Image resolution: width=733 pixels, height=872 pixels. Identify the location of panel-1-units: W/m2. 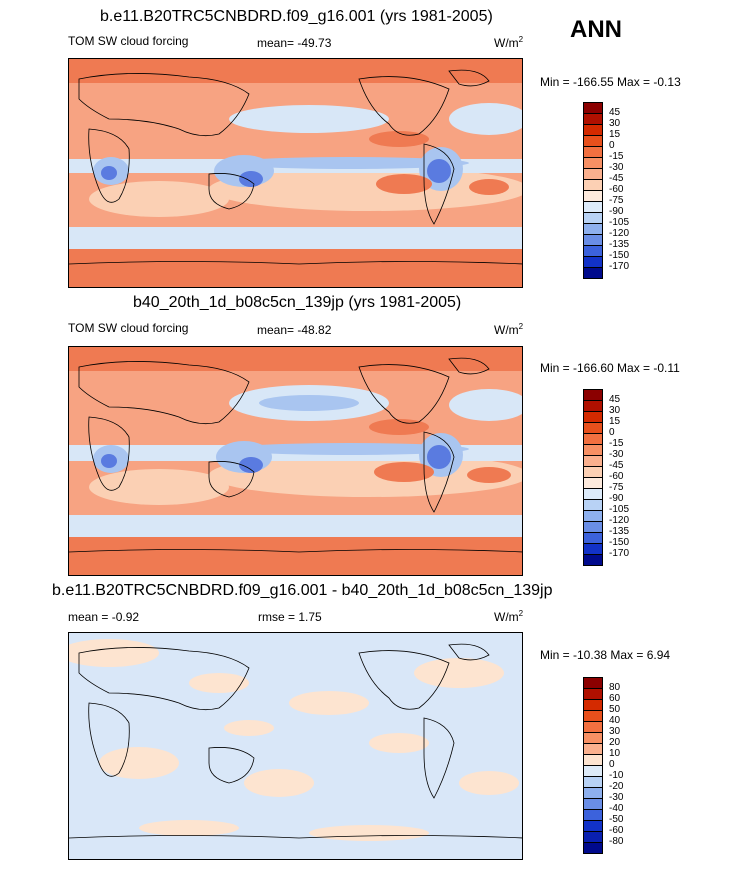
(508, 42).